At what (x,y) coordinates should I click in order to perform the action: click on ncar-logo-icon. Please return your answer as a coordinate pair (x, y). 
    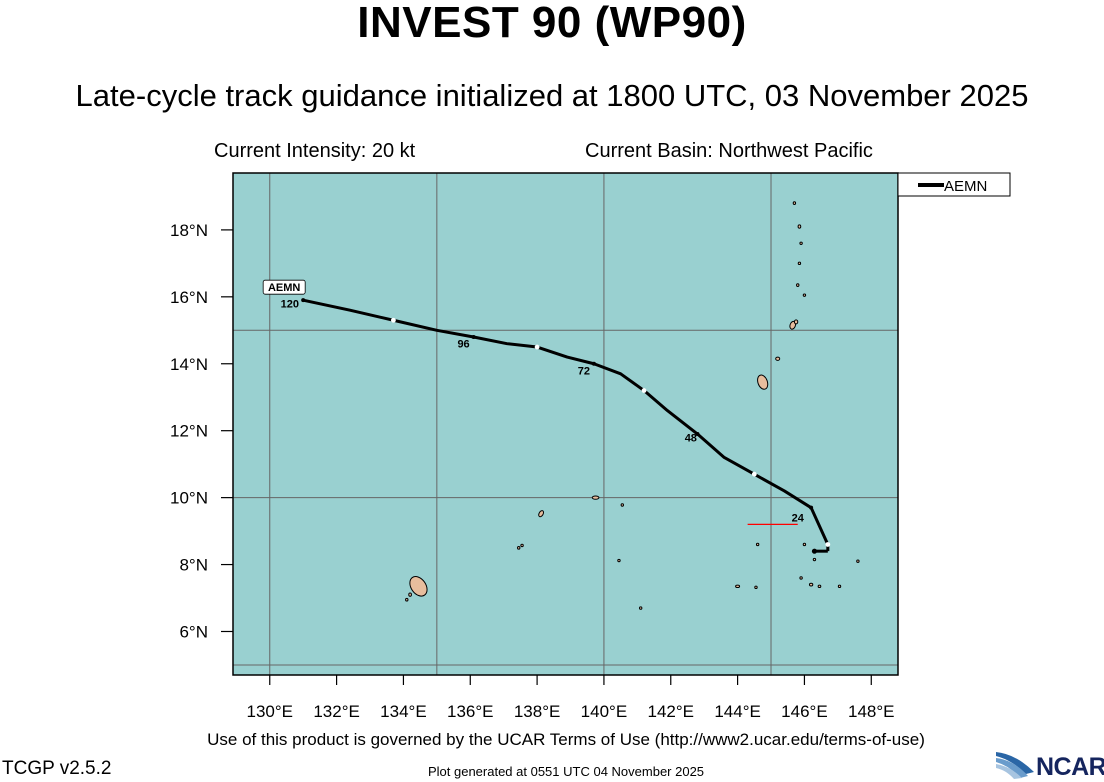
    Looking at the image, I should click on (1015, 765).